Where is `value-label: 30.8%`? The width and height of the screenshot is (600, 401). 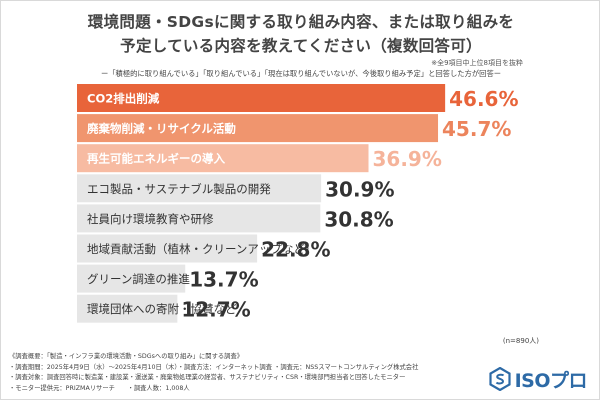 value-label: 30.8% is located at coordinates (358, 219).